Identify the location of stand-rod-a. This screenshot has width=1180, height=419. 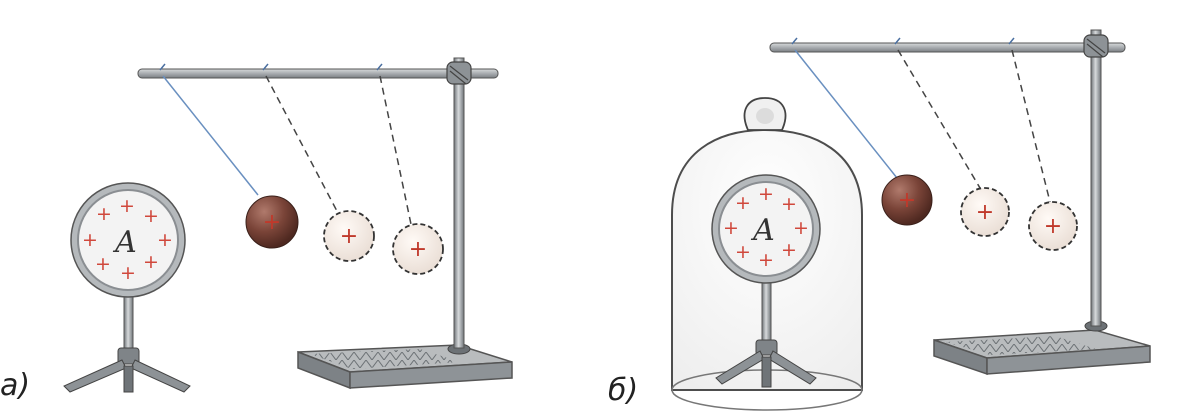
(459, 203).